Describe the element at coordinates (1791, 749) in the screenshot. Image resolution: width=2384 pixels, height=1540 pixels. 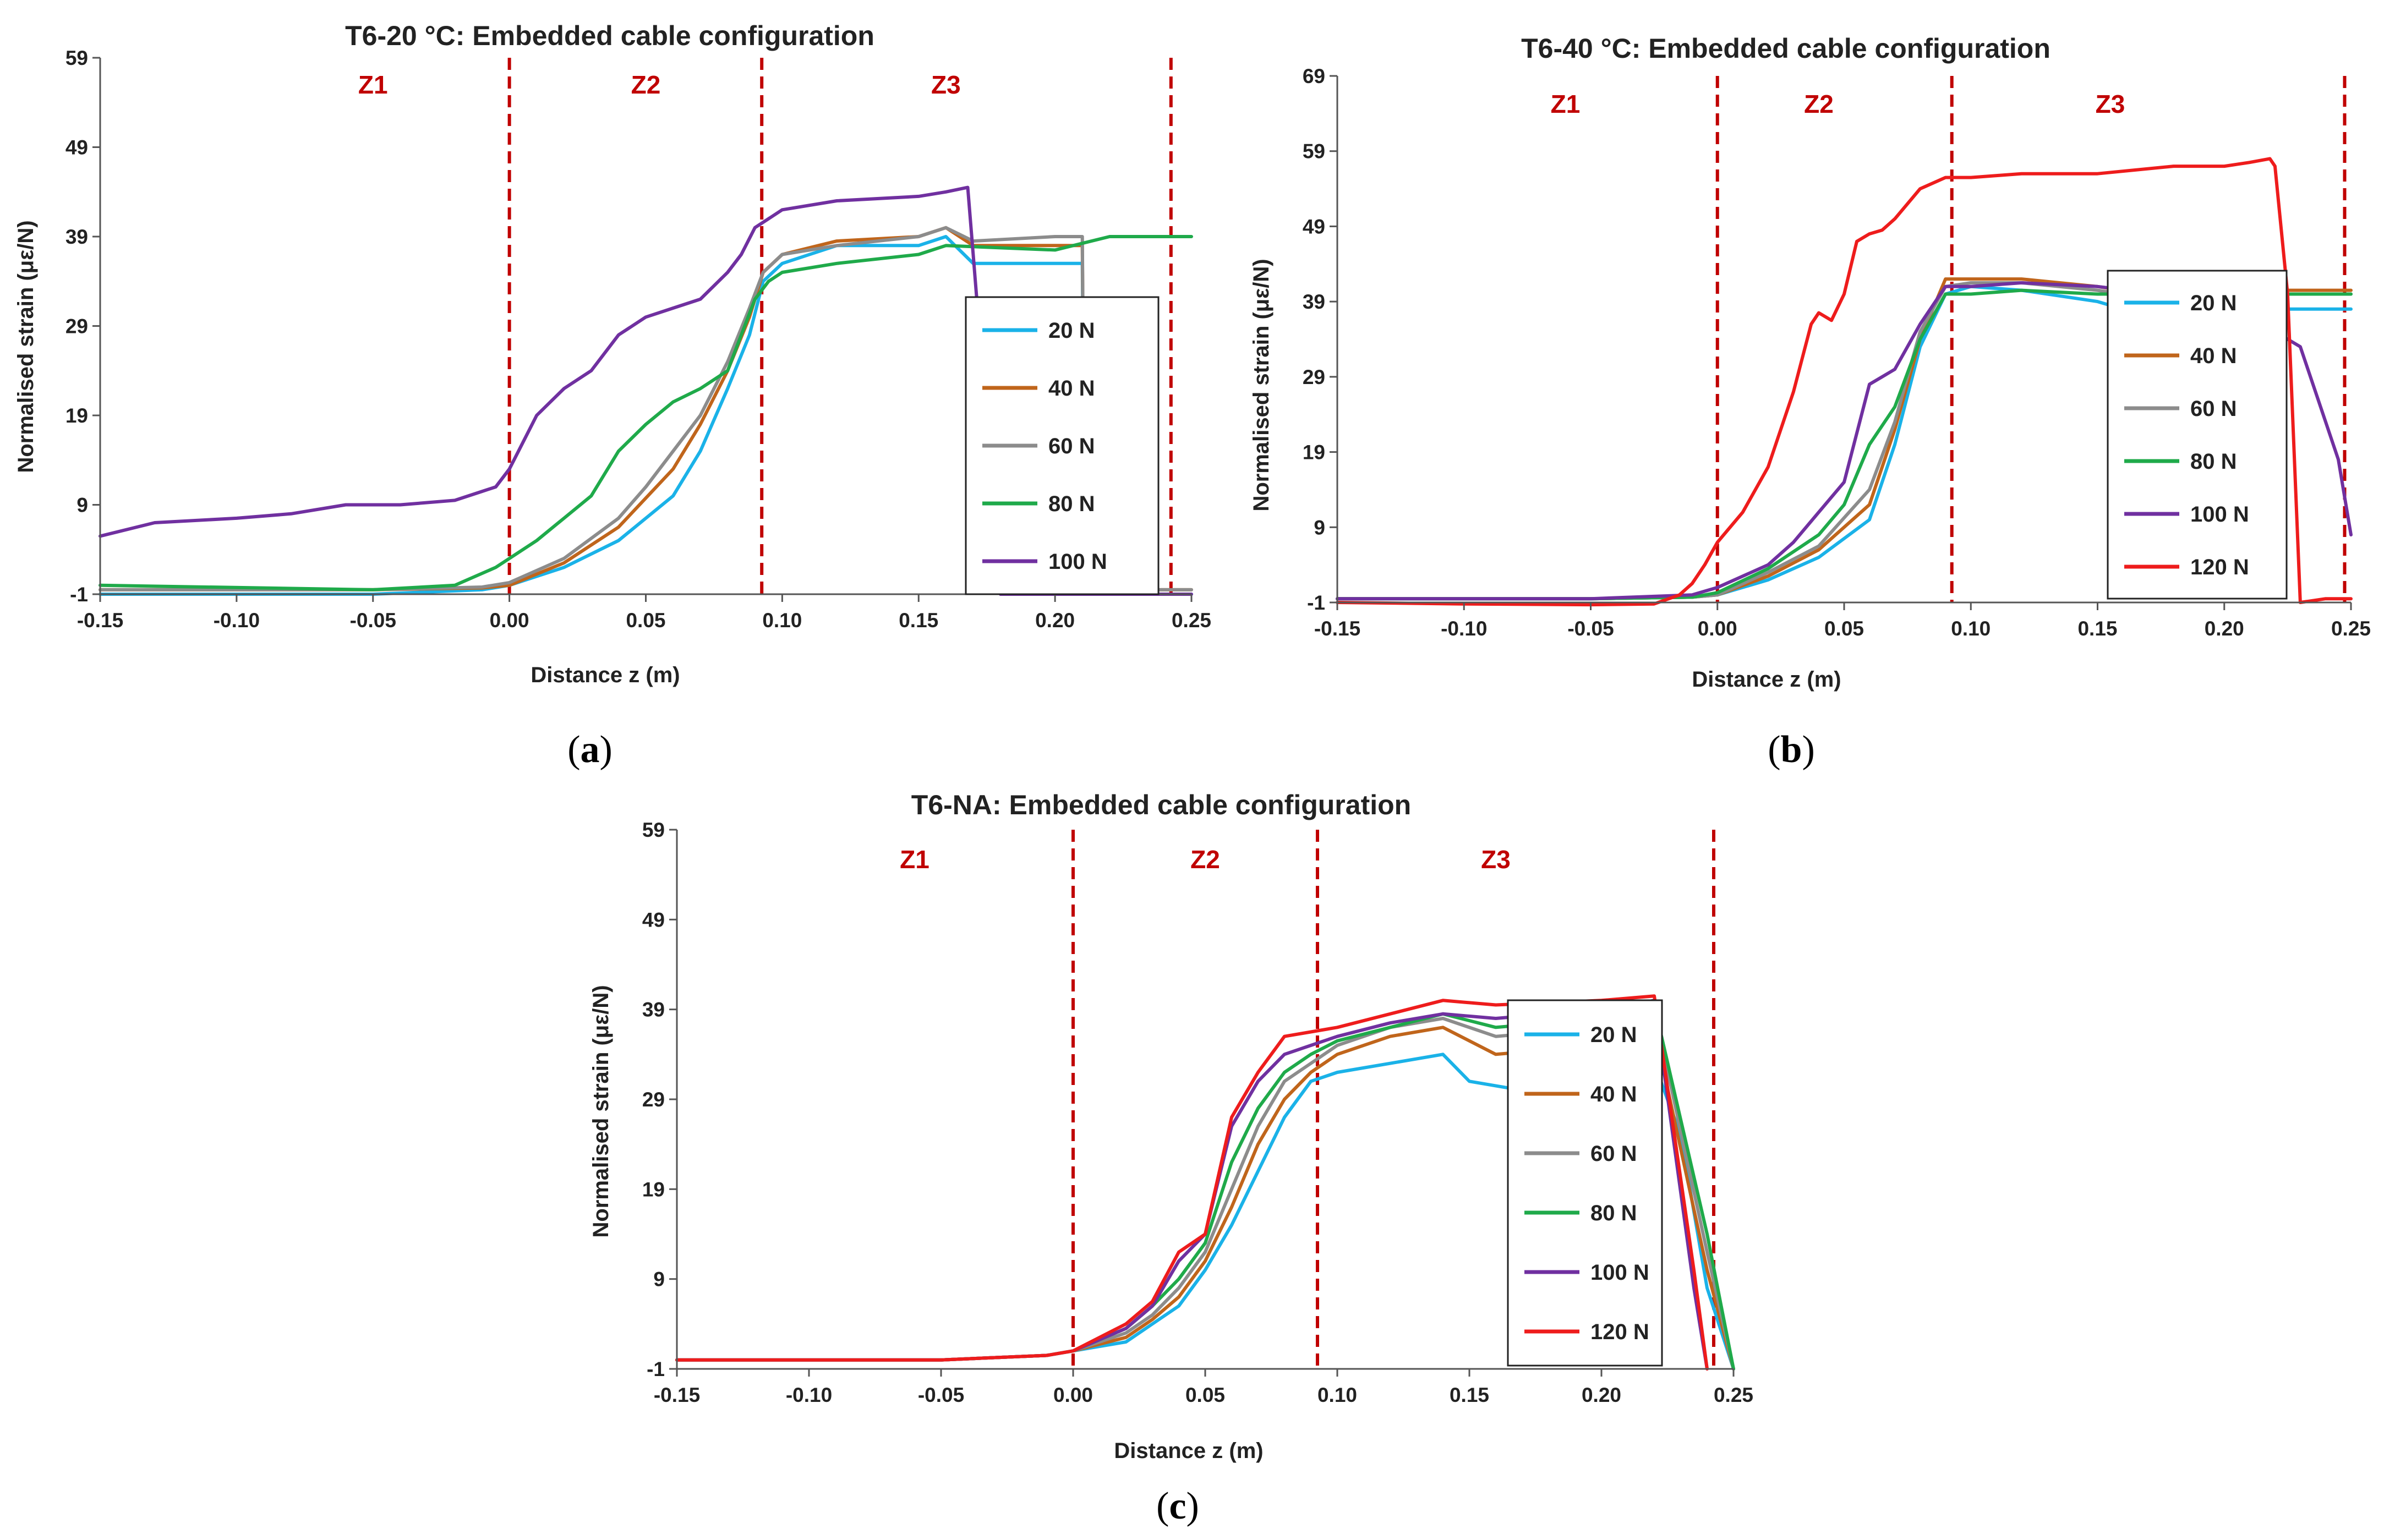
I see `panel-caption: (b)` at that location.